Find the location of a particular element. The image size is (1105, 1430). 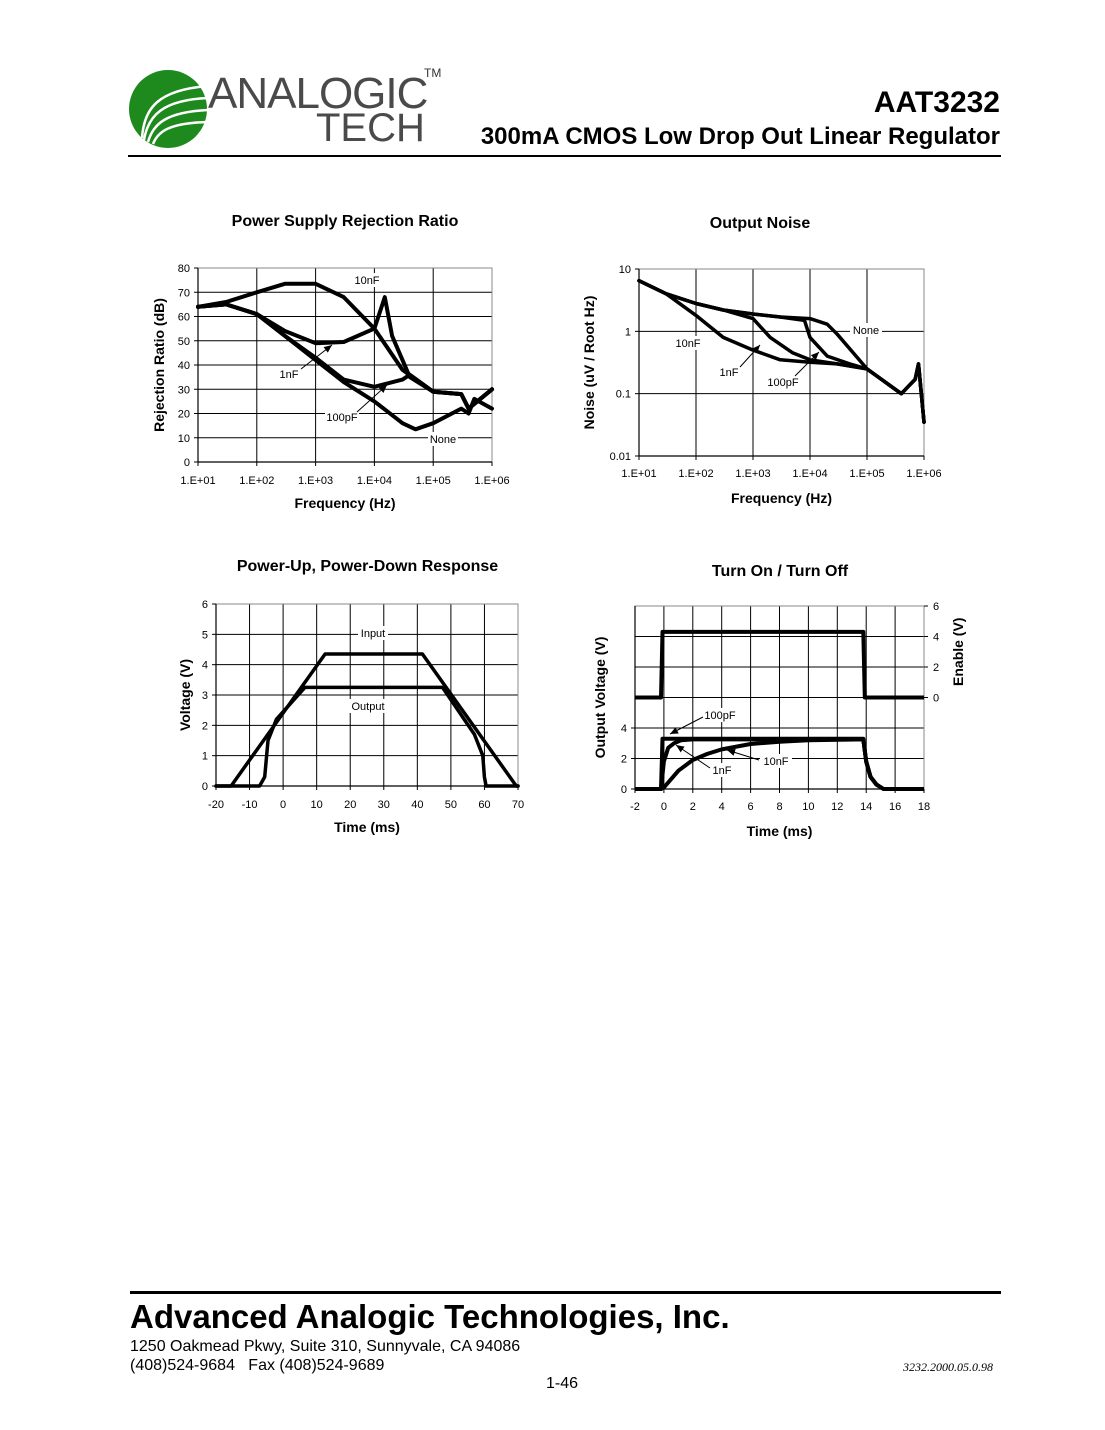

annotation-output: Output is located at coordinates (367, 707).